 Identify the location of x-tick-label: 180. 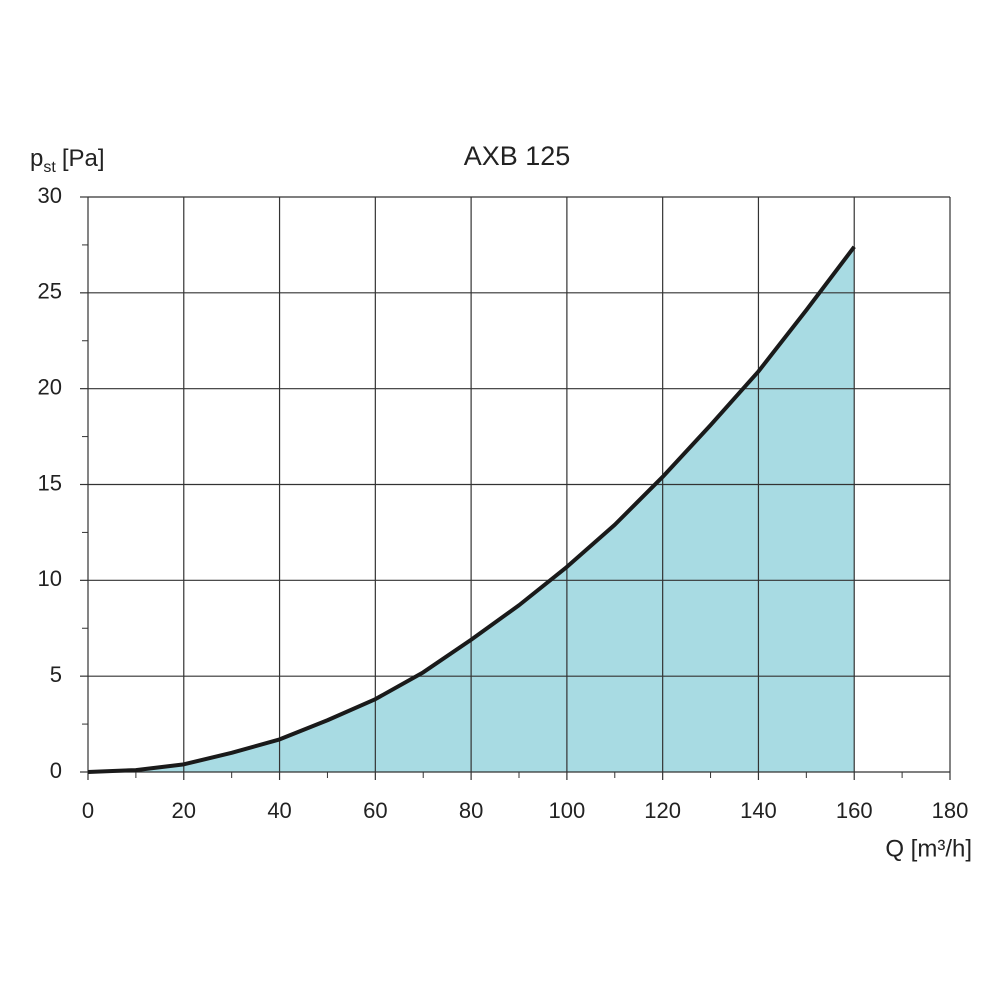
(950, 810).